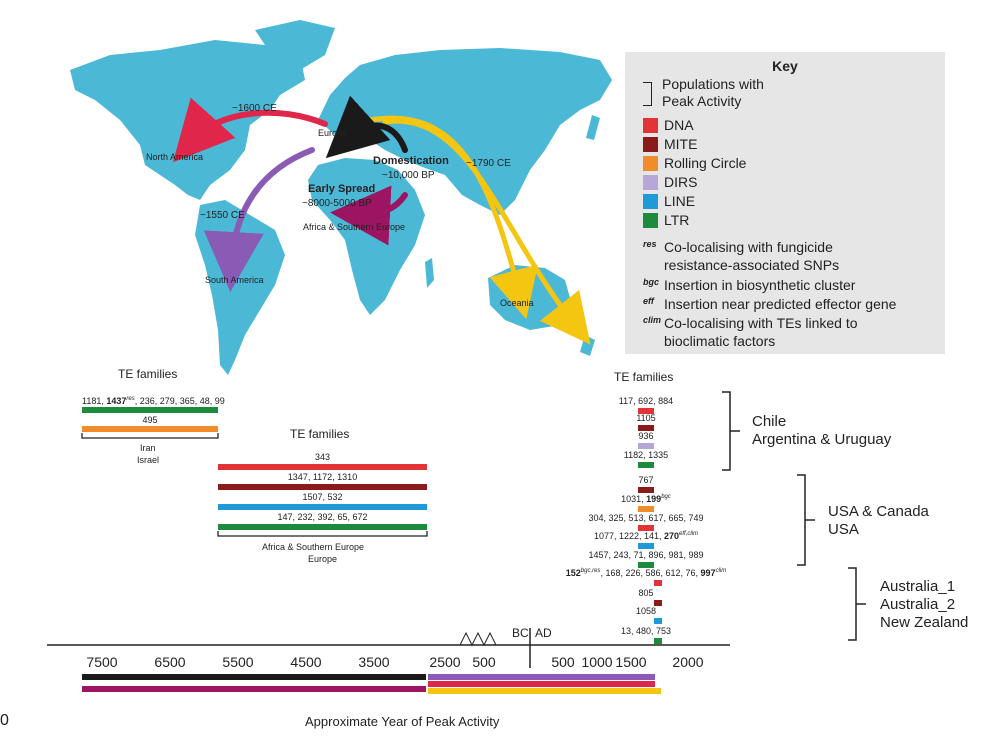 The height and width of the screenshot is (743, 1000). I want to click on legend-note-sup-eff: eff, so click(648, 301).